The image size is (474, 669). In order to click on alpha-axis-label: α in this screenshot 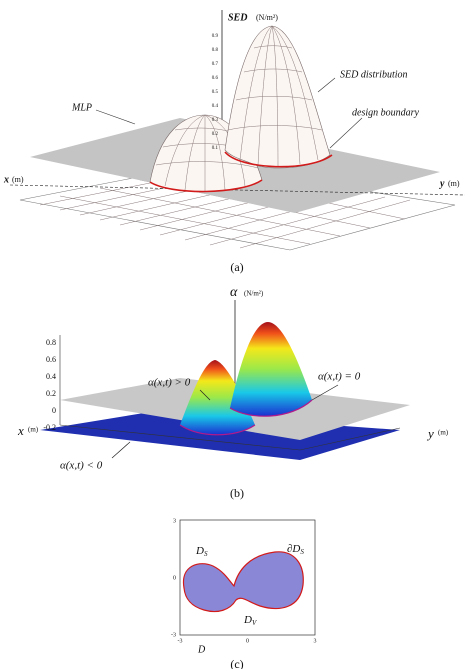, I will do `click(234, 292)`.